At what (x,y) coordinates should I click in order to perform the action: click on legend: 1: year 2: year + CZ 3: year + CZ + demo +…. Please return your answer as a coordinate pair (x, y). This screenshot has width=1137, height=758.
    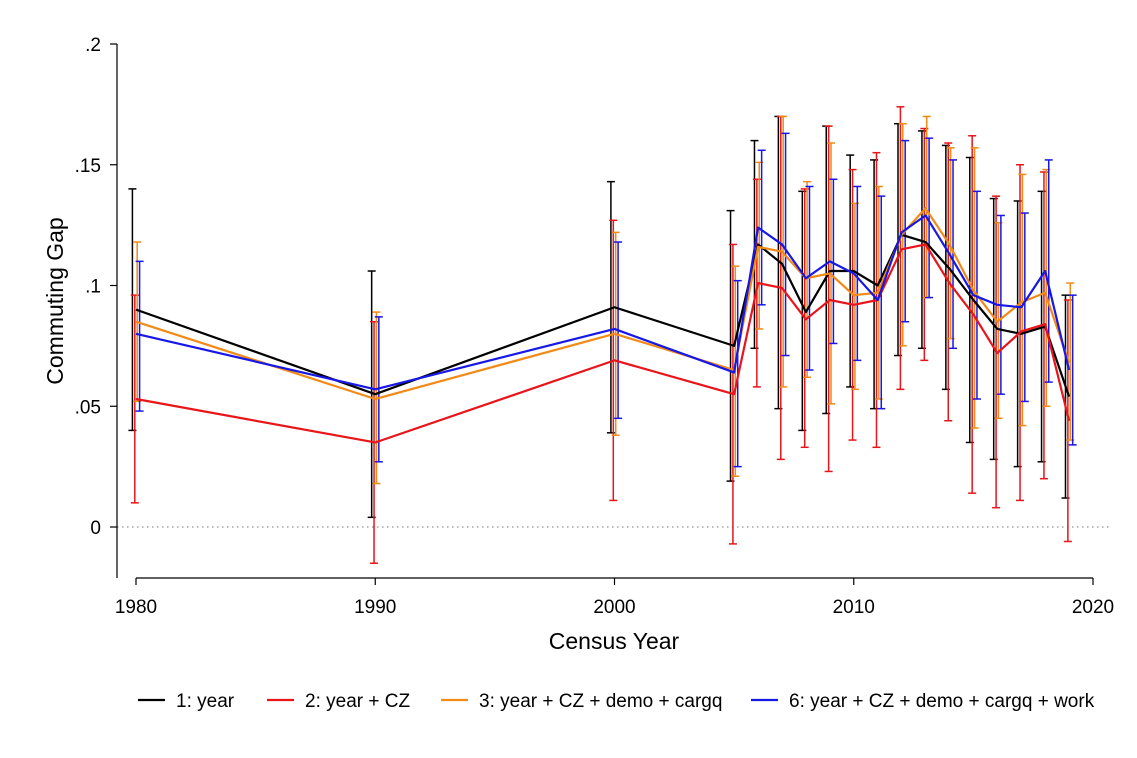
    Looking at the image, I should click on (616, 701).